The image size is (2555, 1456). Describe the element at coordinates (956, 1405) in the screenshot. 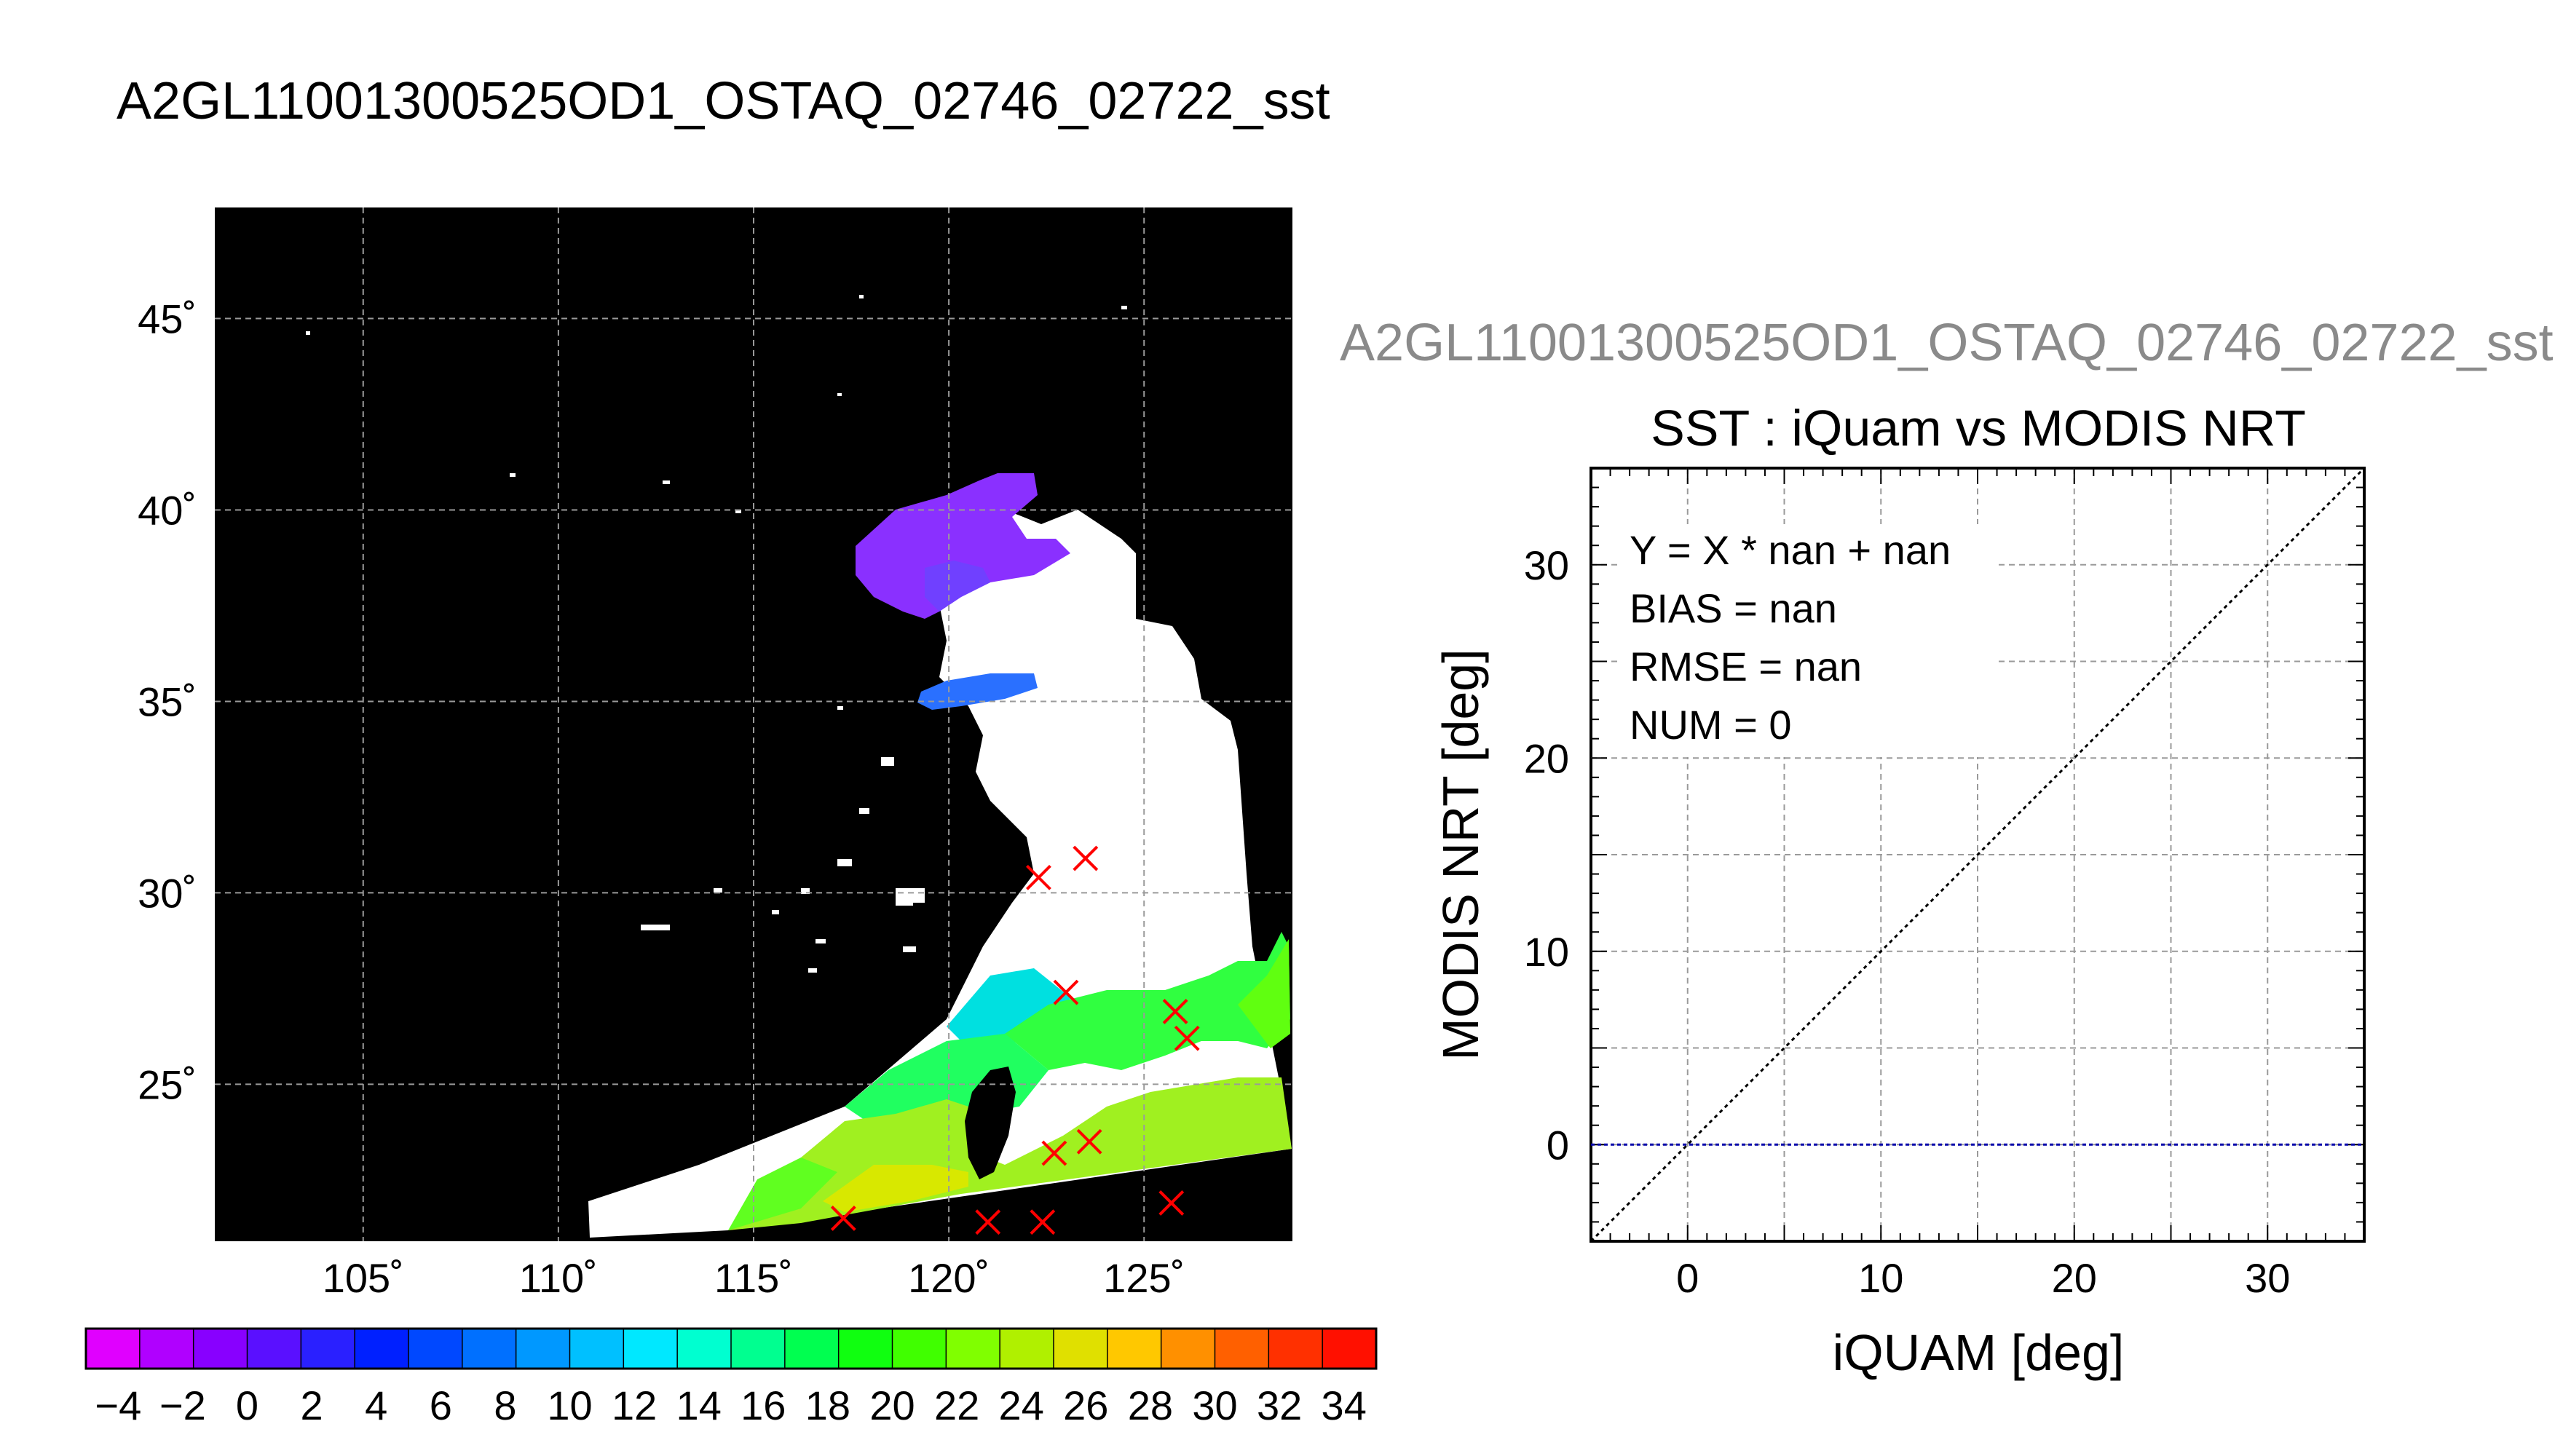

I see `colorbar-tick-label: 22` at that location.